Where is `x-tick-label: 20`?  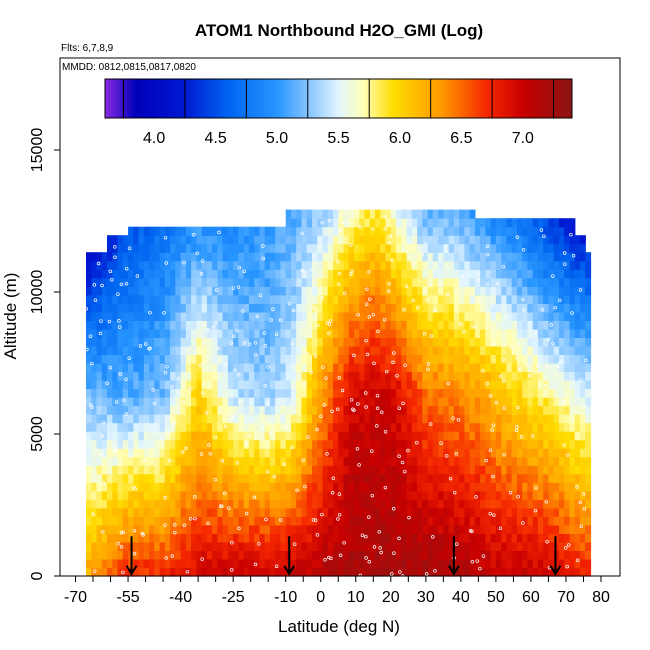 x-tick-label: 20 is located at coordinates (391, 597).